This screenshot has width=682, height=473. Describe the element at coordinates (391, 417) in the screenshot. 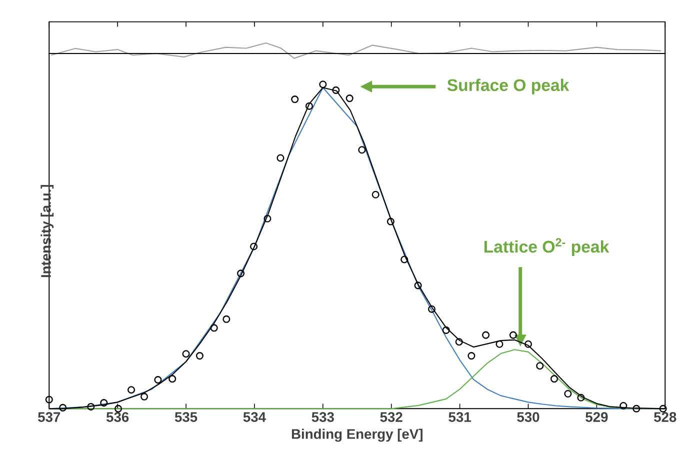

I see `x-tick-label: 532` at that location.